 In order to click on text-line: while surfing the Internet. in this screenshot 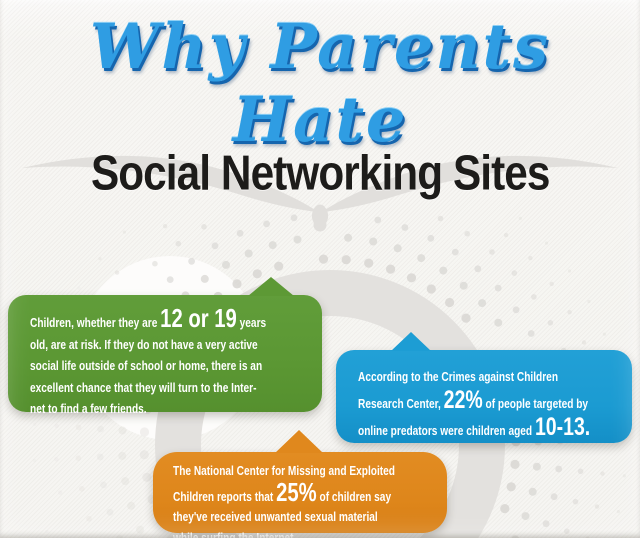, I will do `click(276, 533)`.